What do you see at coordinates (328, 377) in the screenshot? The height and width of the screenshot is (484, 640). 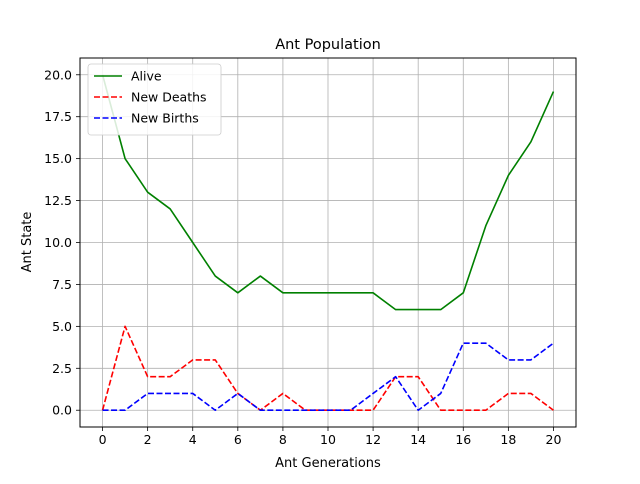 I see `series-line-new-births` at bounding box center [328, 377].